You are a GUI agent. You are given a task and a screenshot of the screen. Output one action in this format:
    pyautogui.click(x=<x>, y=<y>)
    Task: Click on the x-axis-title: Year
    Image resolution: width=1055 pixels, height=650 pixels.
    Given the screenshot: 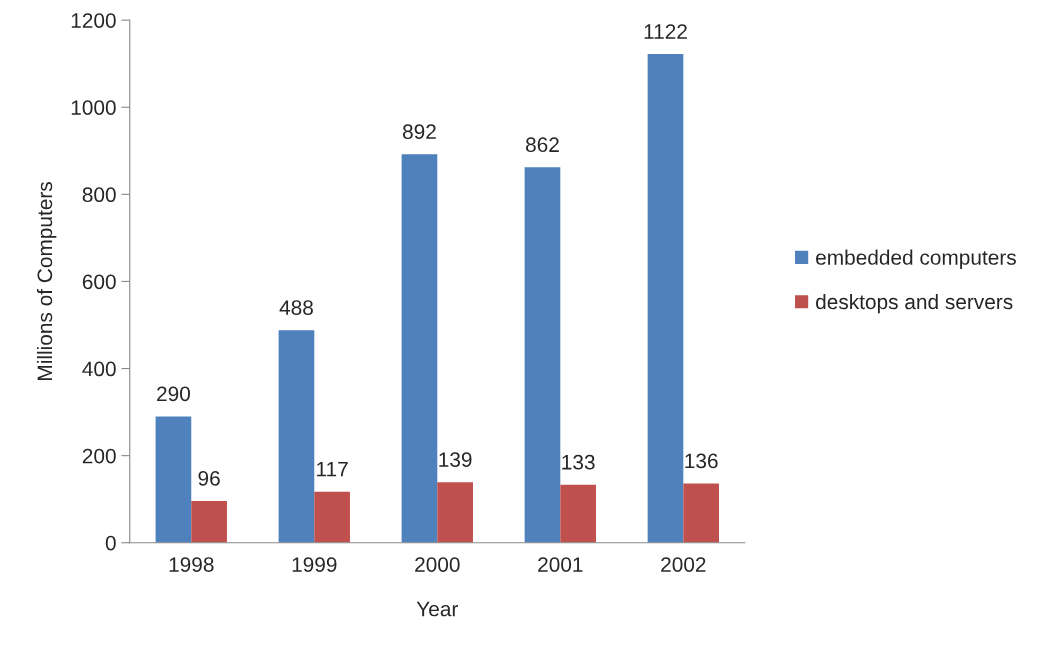 What is the action you would take?
    pyautogui.click(x=437, y=609)
    